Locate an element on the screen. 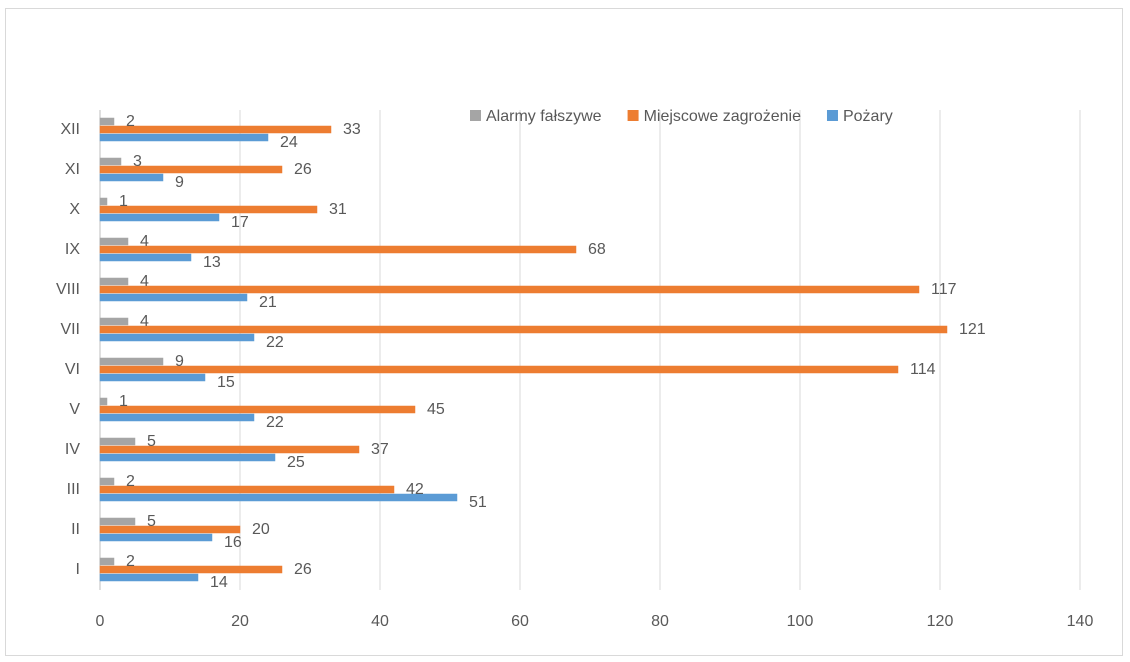  y-tick-label: III is located at coordinates (73, 489).